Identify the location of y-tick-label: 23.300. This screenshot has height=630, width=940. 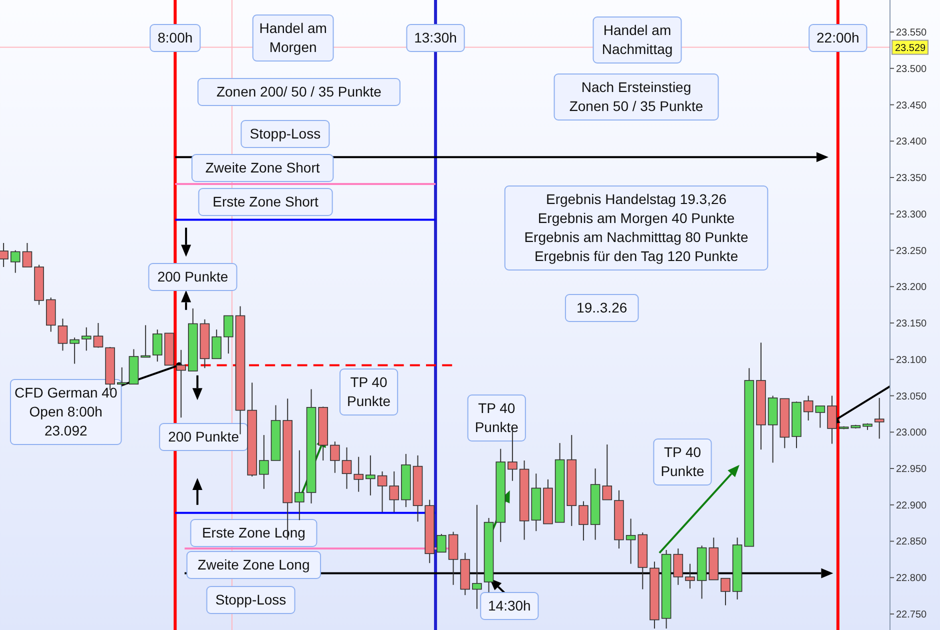
(912, 214).